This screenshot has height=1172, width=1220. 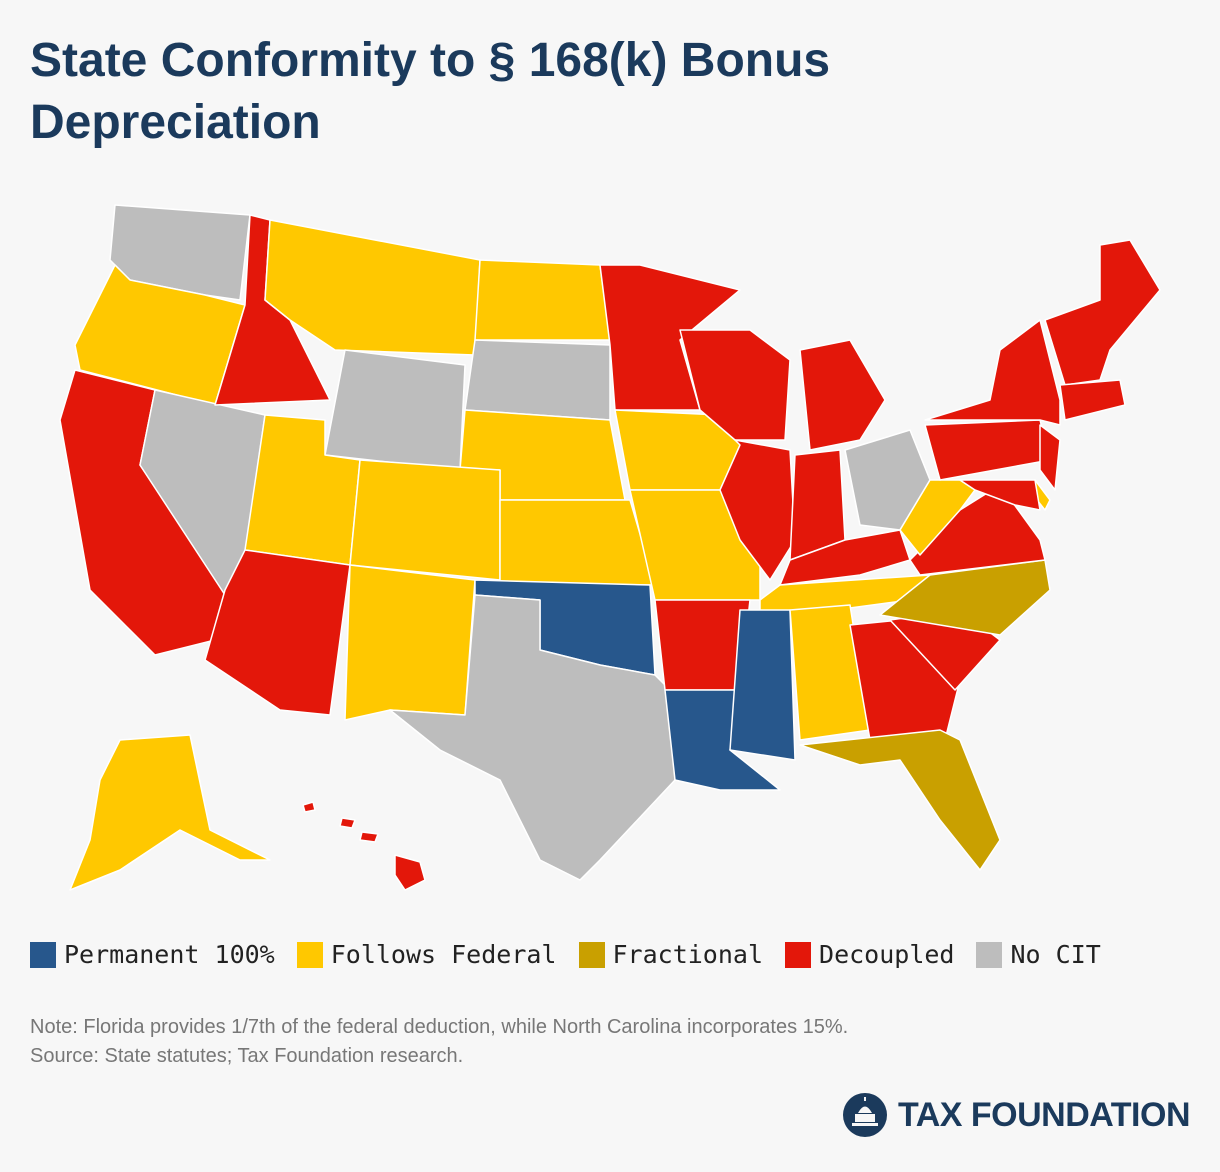 I want to click on logo: TAX FOUNDATION, so click(x=1016, y=1115).